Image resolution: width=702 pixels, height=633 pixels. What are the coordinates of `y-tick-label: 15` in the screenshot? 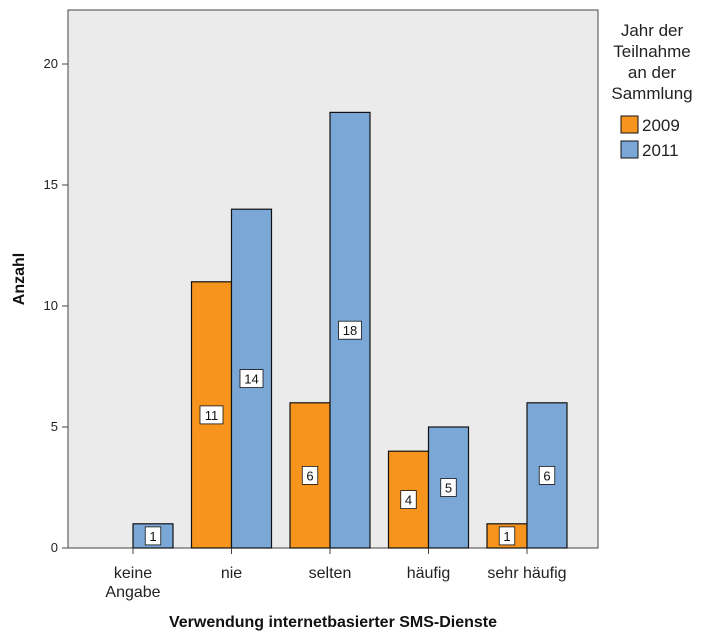 It's located at (51, 184).